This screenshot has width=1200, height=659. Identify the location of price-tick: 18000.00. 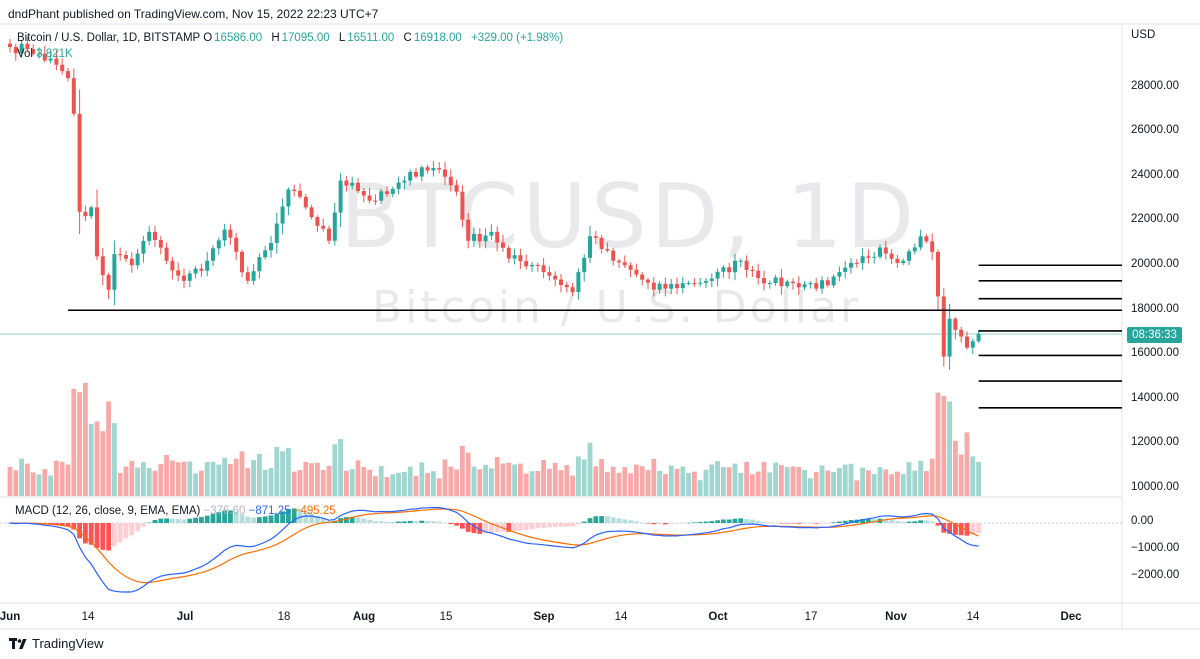
(1155, 309).